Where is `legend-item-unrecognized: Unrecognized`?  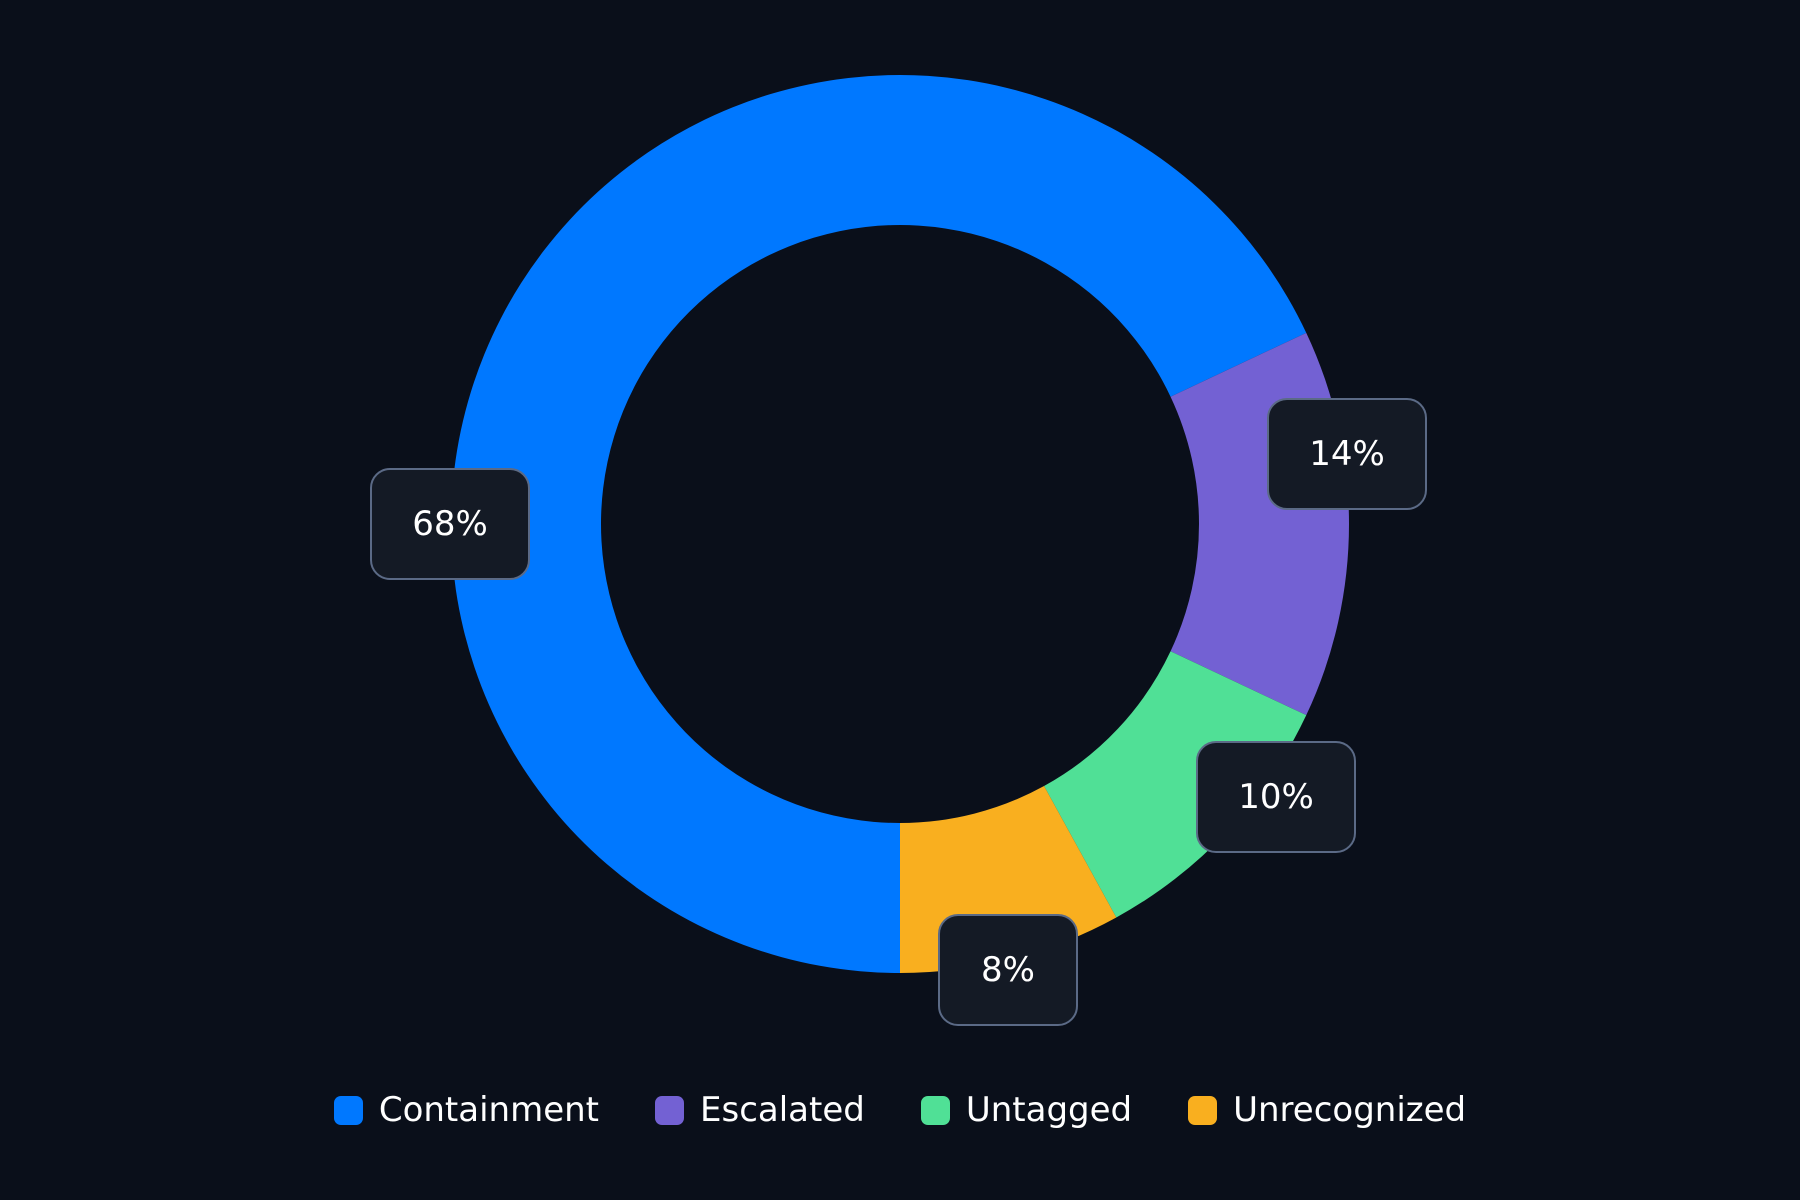
legend-item-unrecognized: Unrecognized is located at coordinates (1327, 1110).